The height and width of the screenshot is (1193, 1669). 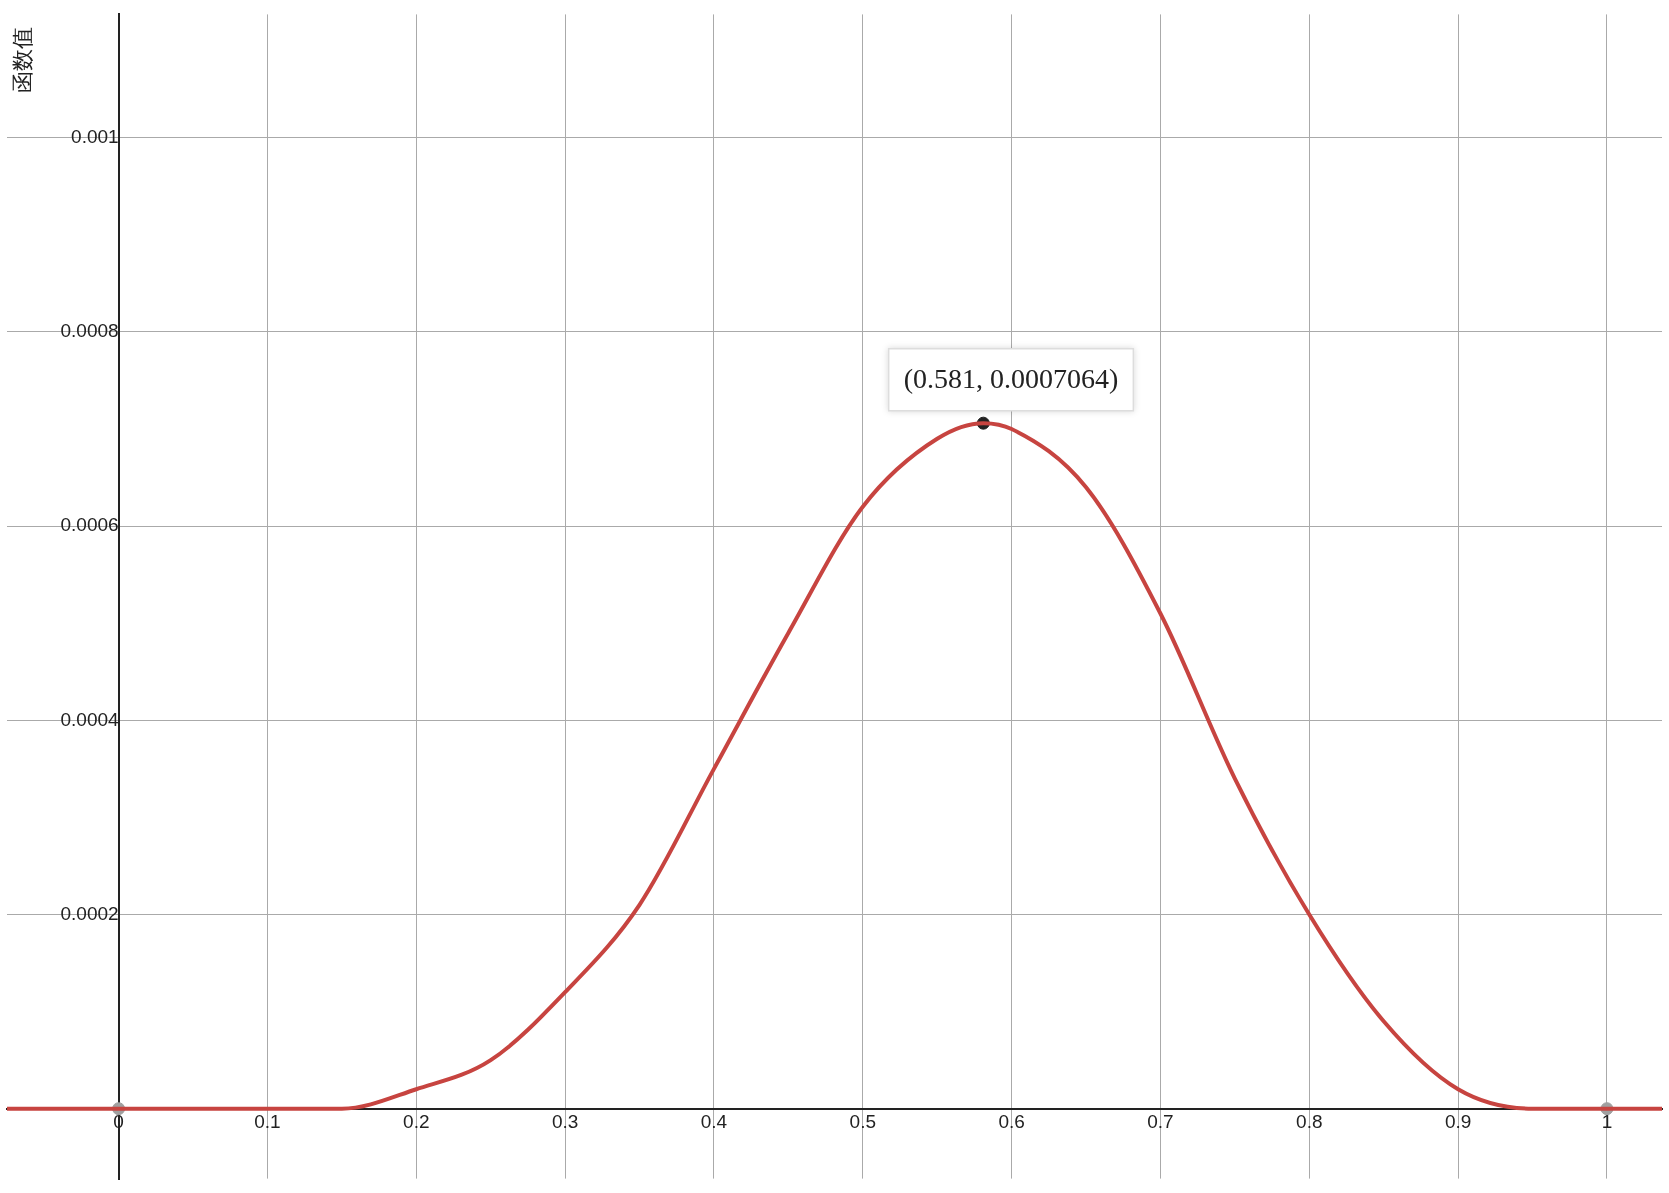 I want to click on x-tick-label: 0.2, so click(x=416, y=1122).